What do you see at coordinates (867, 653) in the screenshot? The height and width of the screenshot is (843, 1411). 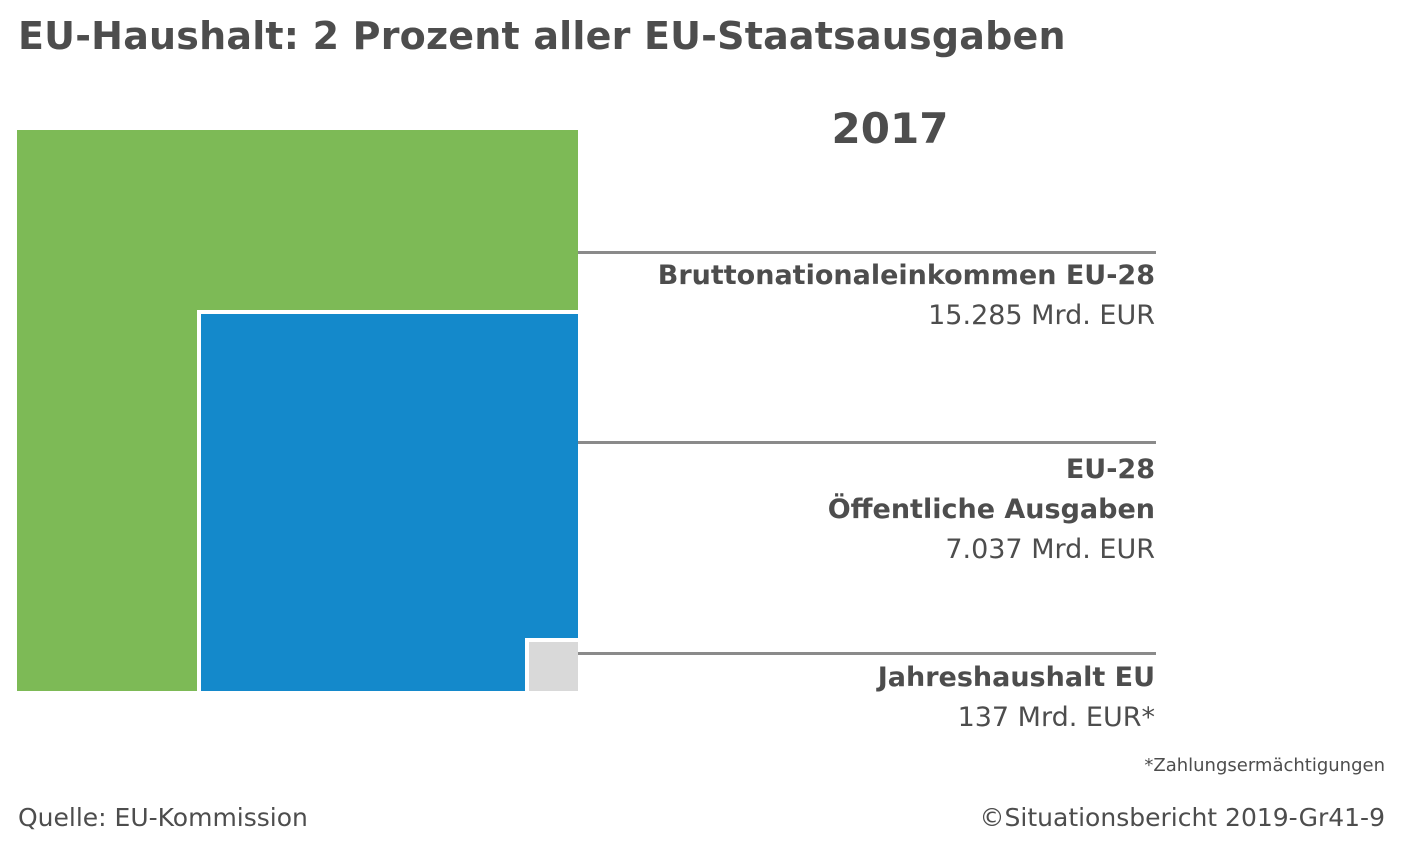 I see `eu-budget-leader-line` at bounding box center [867, 653].